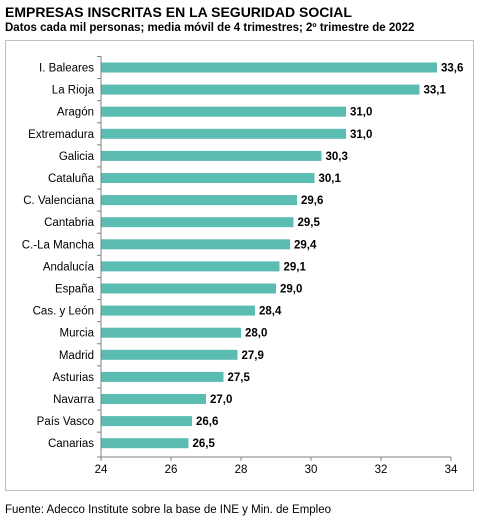  I want to click on data-label: 26,5, so click(204, 444).